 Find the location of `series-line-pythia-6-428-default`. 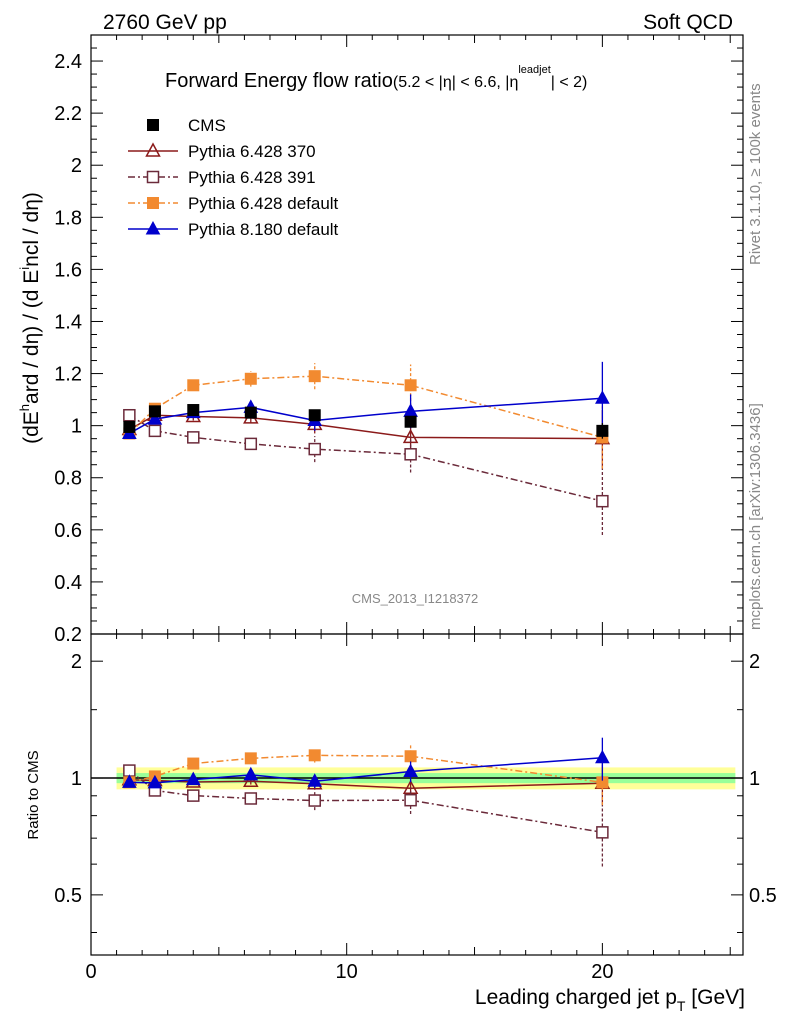

series-line-pythia-6-428-default is located at coordinates (365, 407).